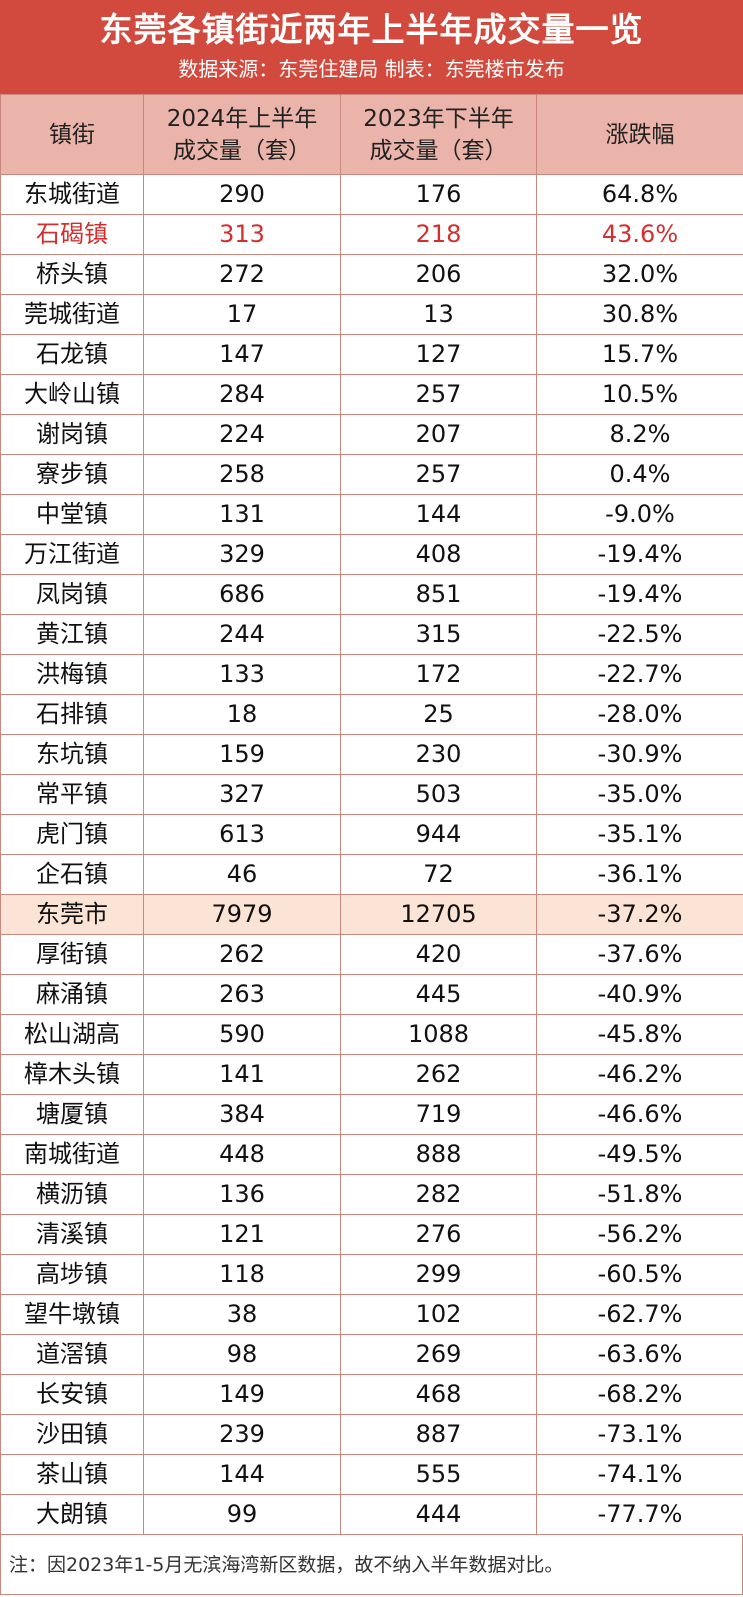 The image size is (743, 1597). I want to click on table-row: 塘厦镇 384 719 -46.6%, so click(371, 1114).